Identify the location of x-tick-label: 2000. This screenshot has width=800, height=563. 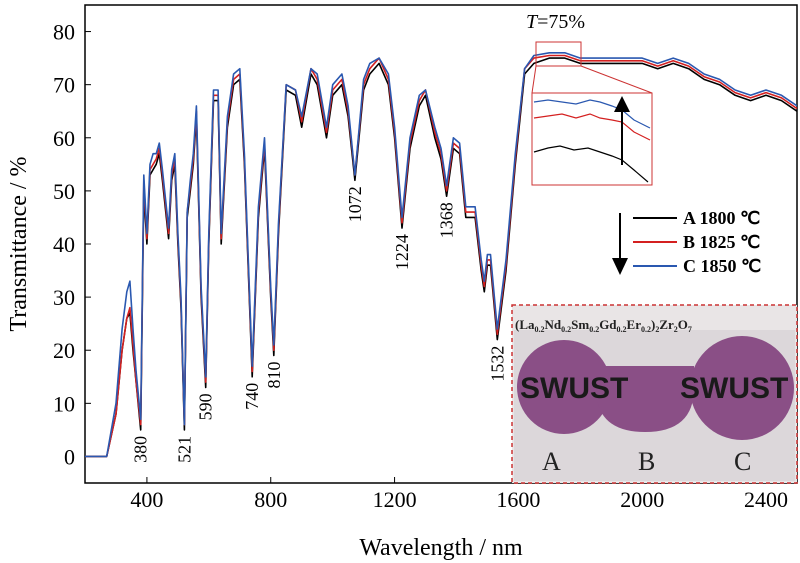
(642, 499).